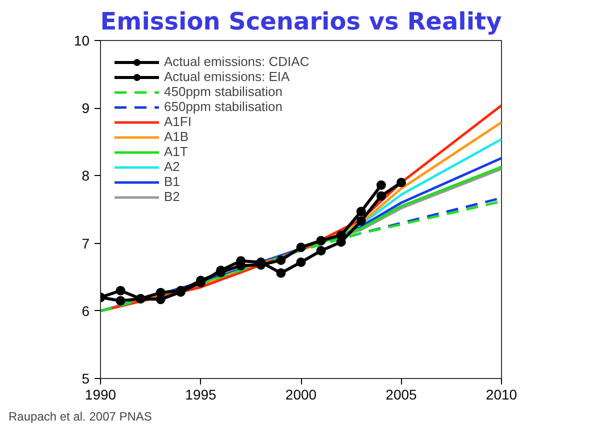  I want to click on legend-label: B2, so click(172, 196).